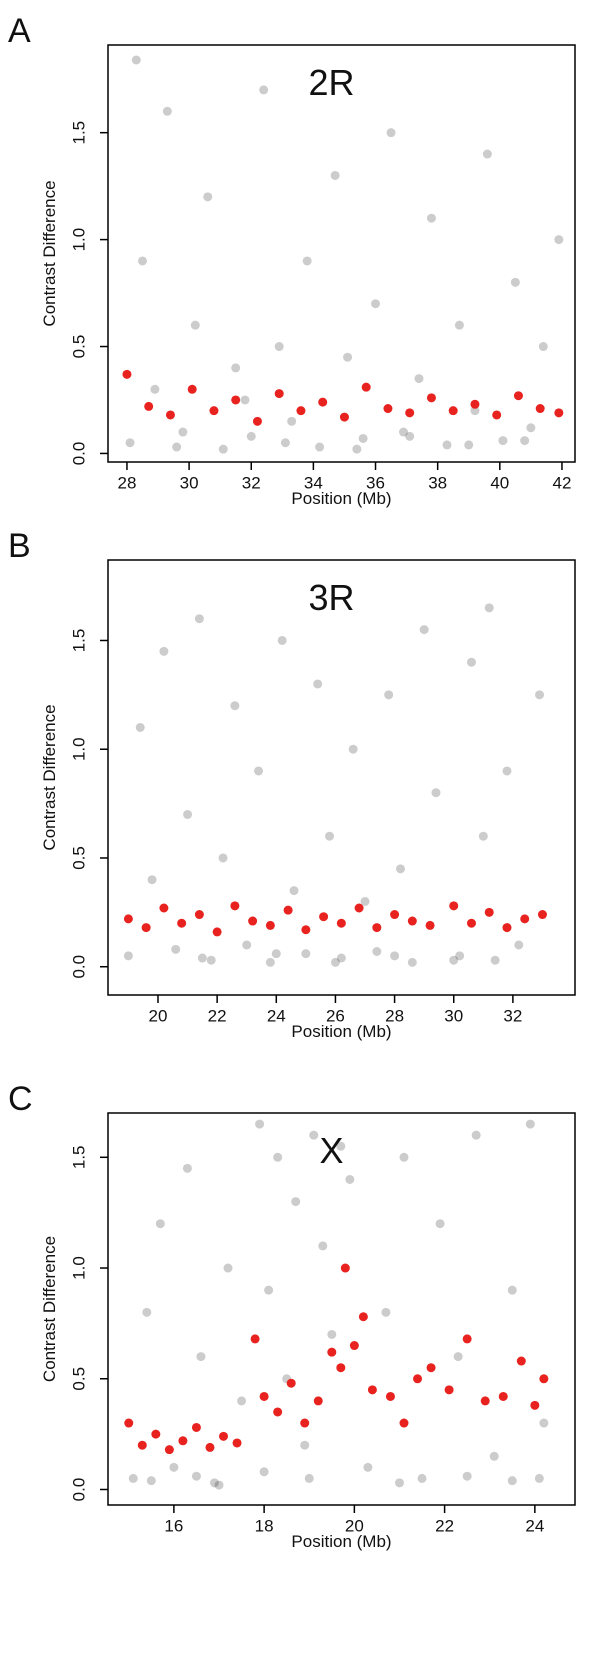 Image resolution: width=616 pixels, height=1668 pixels. I want to click on panel-label: C, so click(20, 1099).